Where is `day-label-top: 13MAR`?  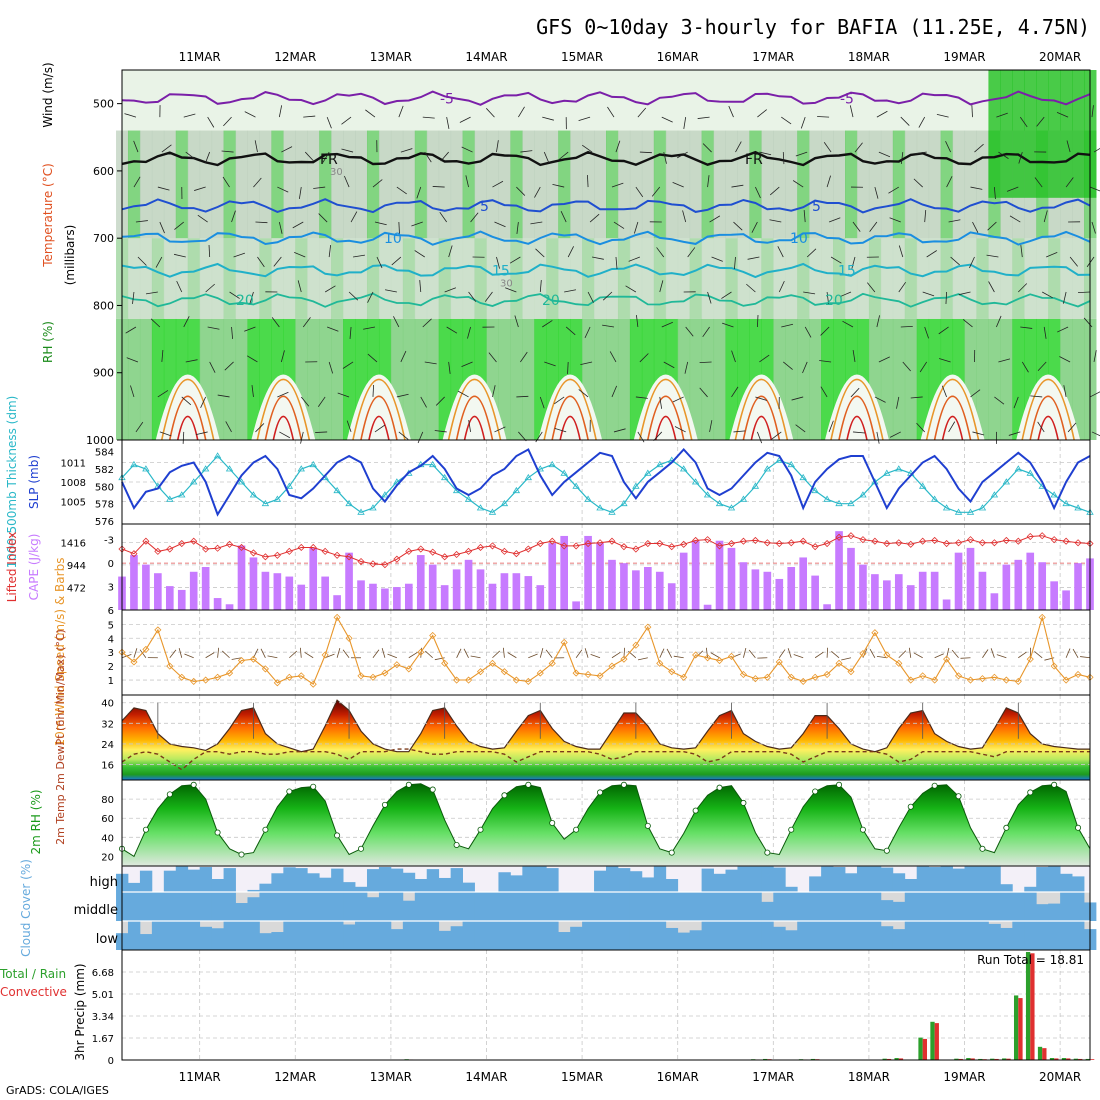 day-label-top: 13MAR is located at coordinates (391, 57).